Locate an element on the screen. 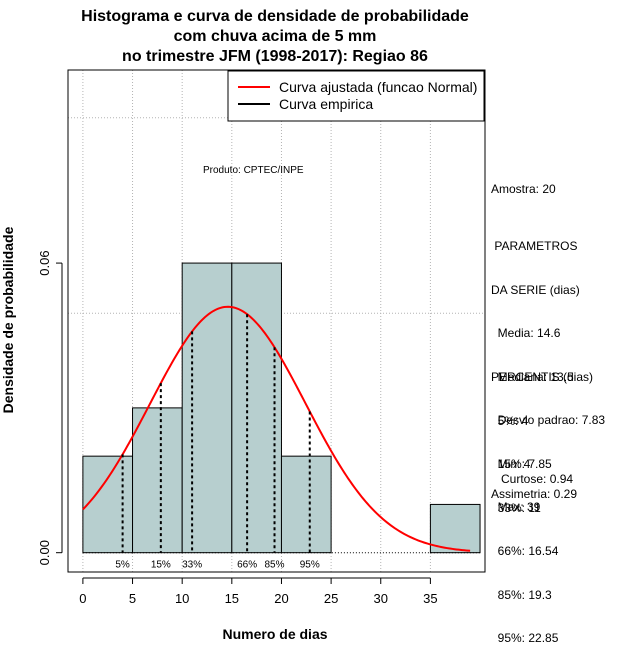 The width and height of the screenshot is (640, 660). product-credit: Produto: CPTEC/INPE is located at coordinates (253, 170).